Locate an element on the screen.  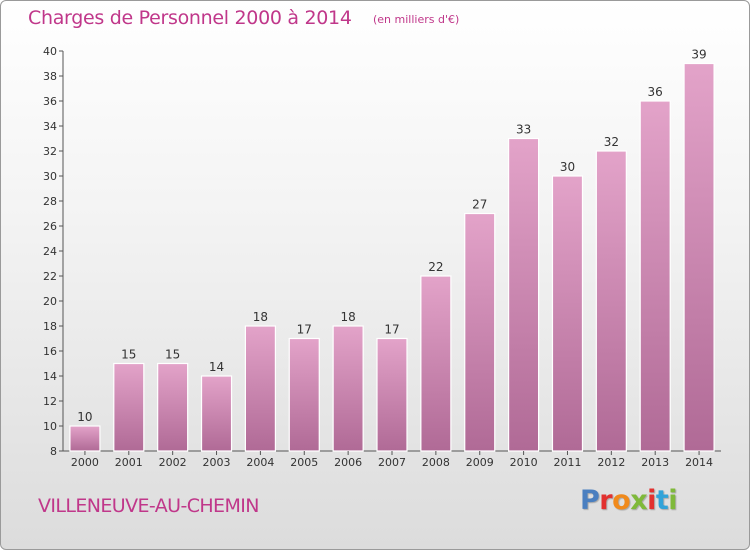
y-tick-label: 18 is located at coordinates (50, 326).